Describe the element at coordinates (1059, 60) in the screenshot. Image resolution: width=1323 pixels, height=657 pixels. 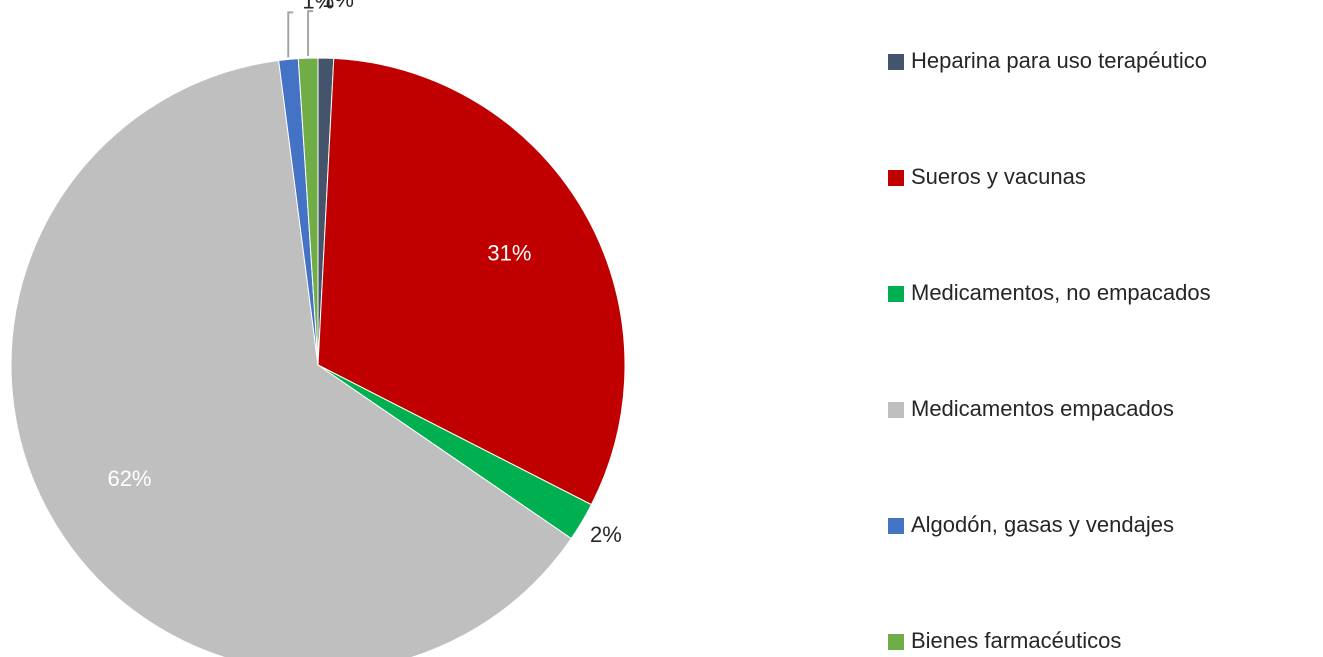
I see `legend-label: Heparina para uso terapéutico` at that location.